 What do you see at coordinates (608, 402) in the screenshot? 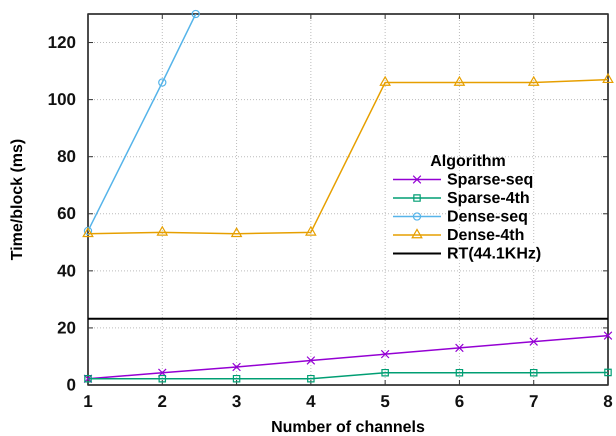
I see `x-tick-label: 8` at bounding box center [608, 402].